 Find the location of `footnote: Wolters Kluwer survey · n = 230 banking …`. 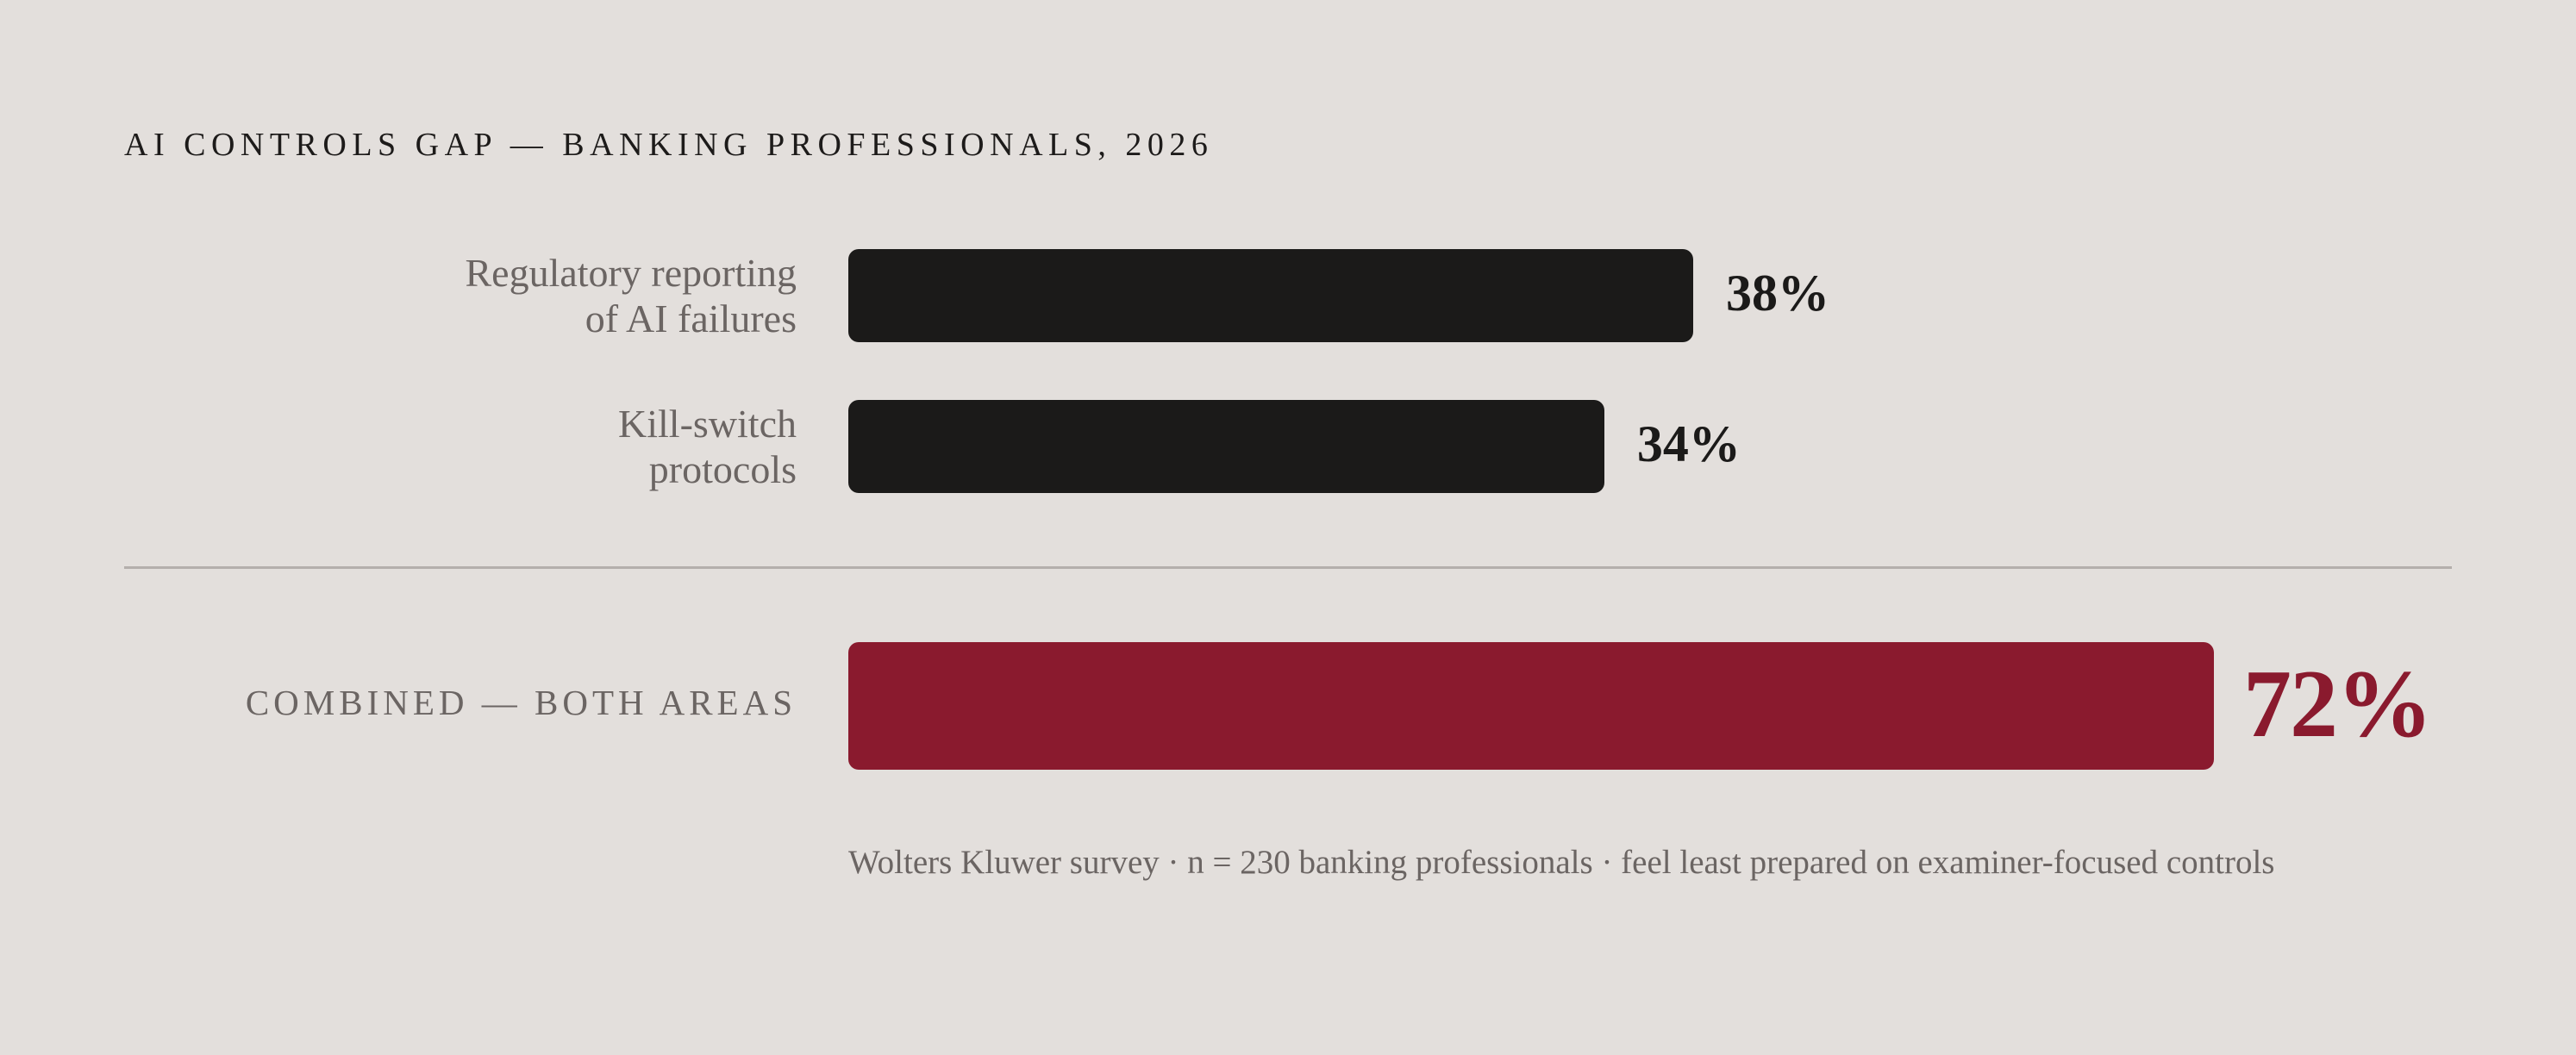

footnote: Wolters Kluwer survey · n = 230 banking … is located at coordinates (1561, 862).